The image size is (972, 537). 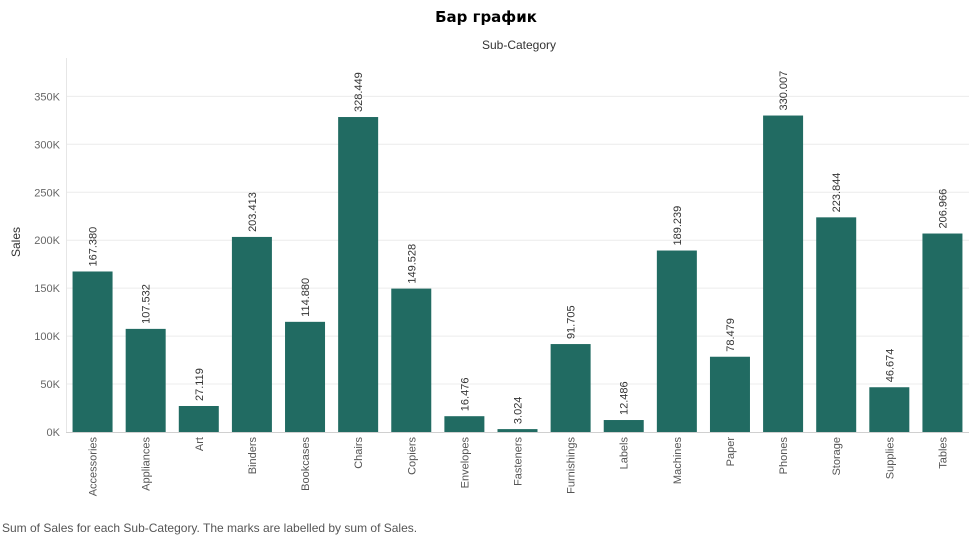 What do you see at coordinates (837, 456) in the screenshot?
I see `x-tick-label: Storage` at bounding box center [837, 456].